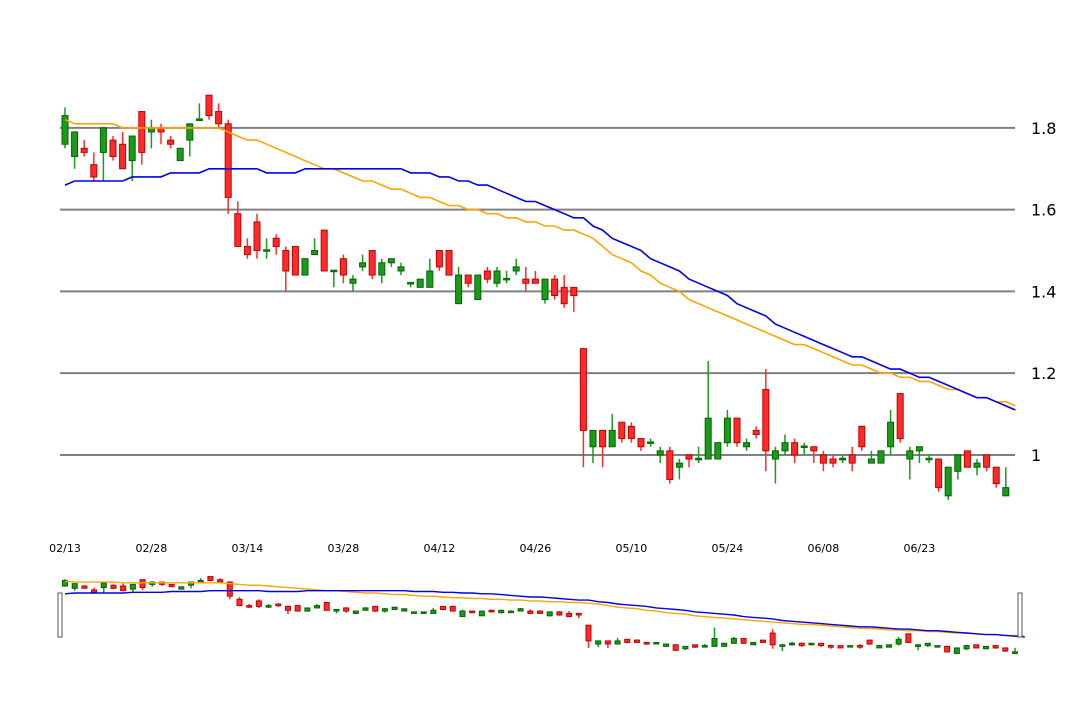 The image size is (1080, 724). I want to click on x-tick-label: 03/28, so click(344, 548).